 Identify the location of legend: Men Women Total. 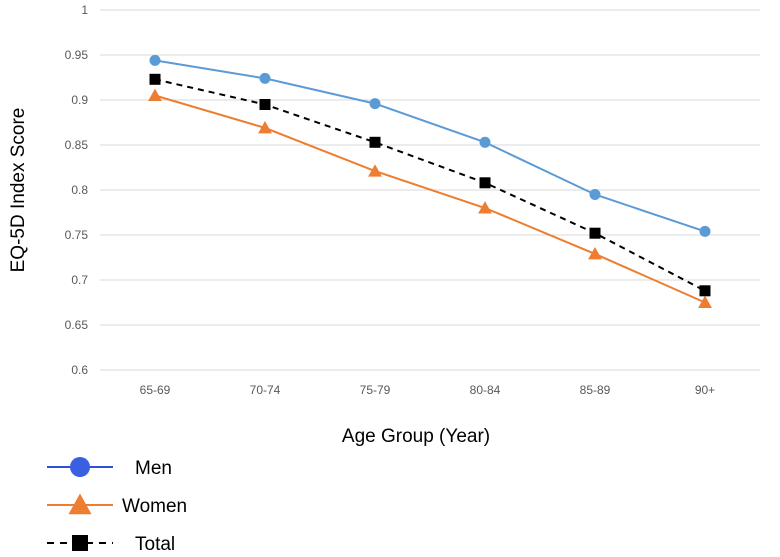
(117, 506).